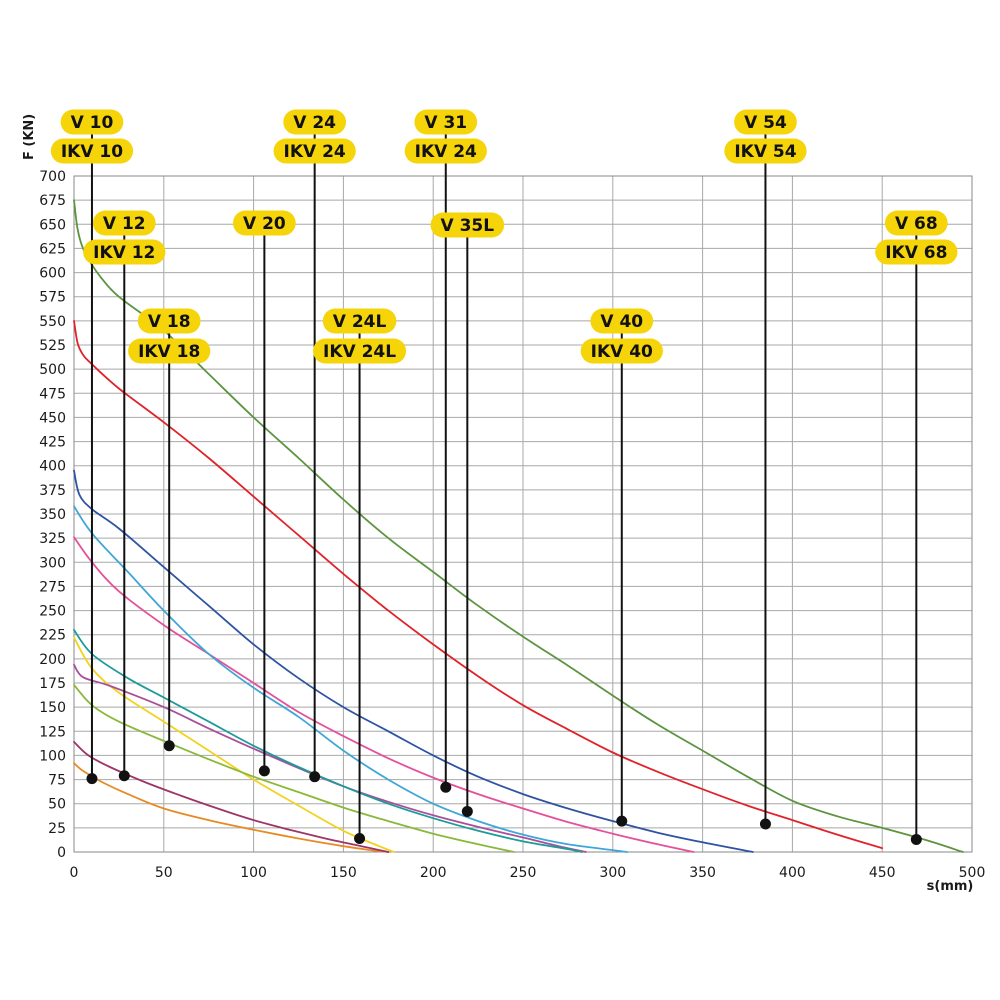  Describe the element at coordinates (52, 515) in the screenshot. I see `y-tick-label: 350` at that location.